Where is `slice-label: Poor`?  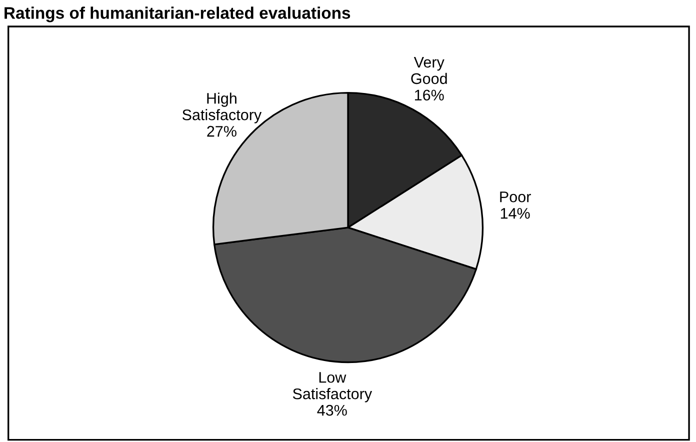
slice-label: Poor is located at coordinates (515, 197).